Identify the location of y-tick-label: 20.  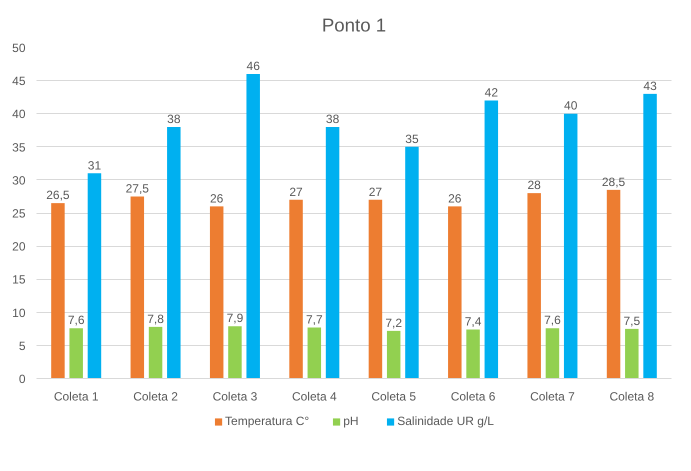
(19, 247).